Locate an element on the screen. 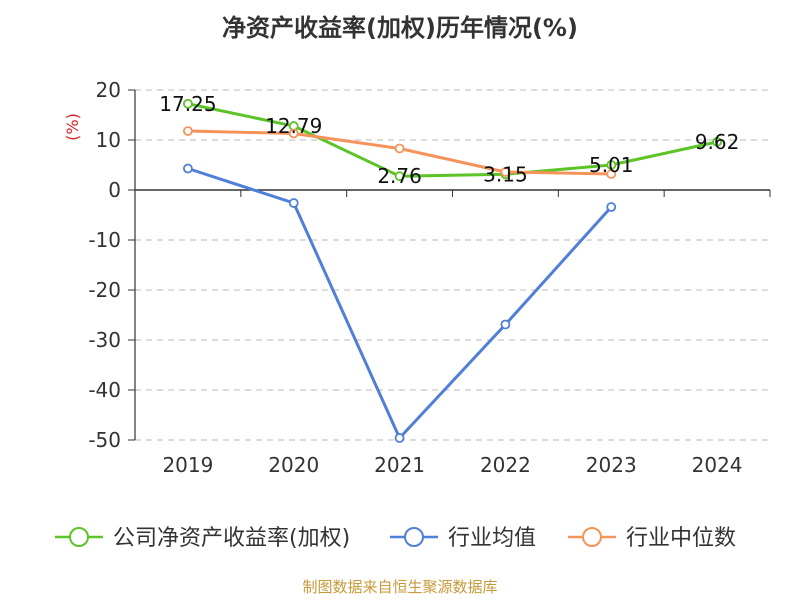 Image resolution: width=800 pixels, height=600 pixels. data-label: 3.15 is located at coordinates (505, 174).